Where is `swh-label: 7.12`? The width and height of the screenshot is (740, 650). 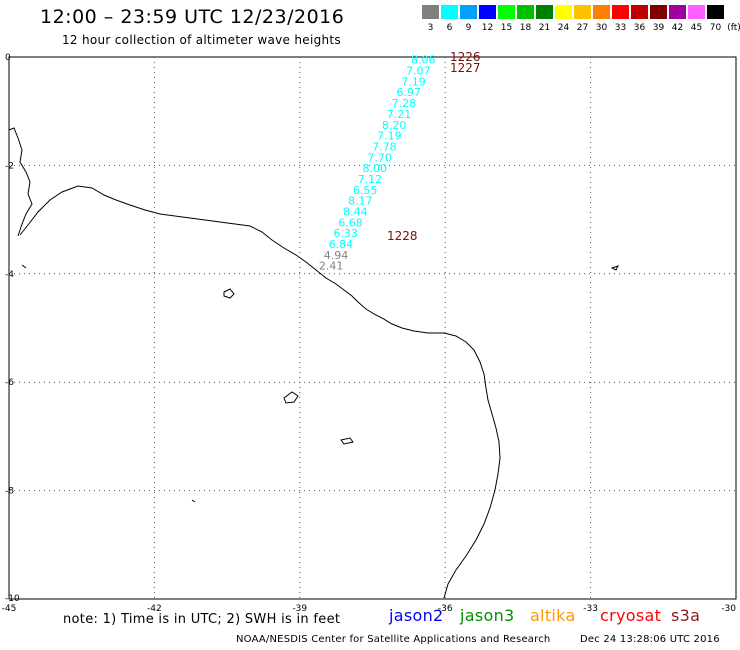 swh-label: 7.12 is located at coordinates (370, 179).